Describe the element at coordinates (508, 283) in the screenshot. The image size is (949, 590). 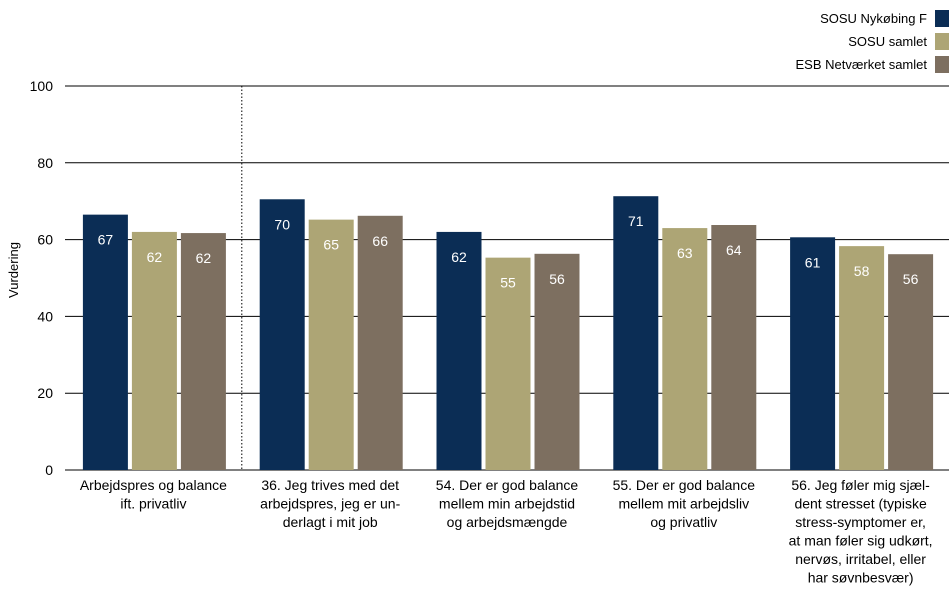
I see `data-label: 55` at that location.